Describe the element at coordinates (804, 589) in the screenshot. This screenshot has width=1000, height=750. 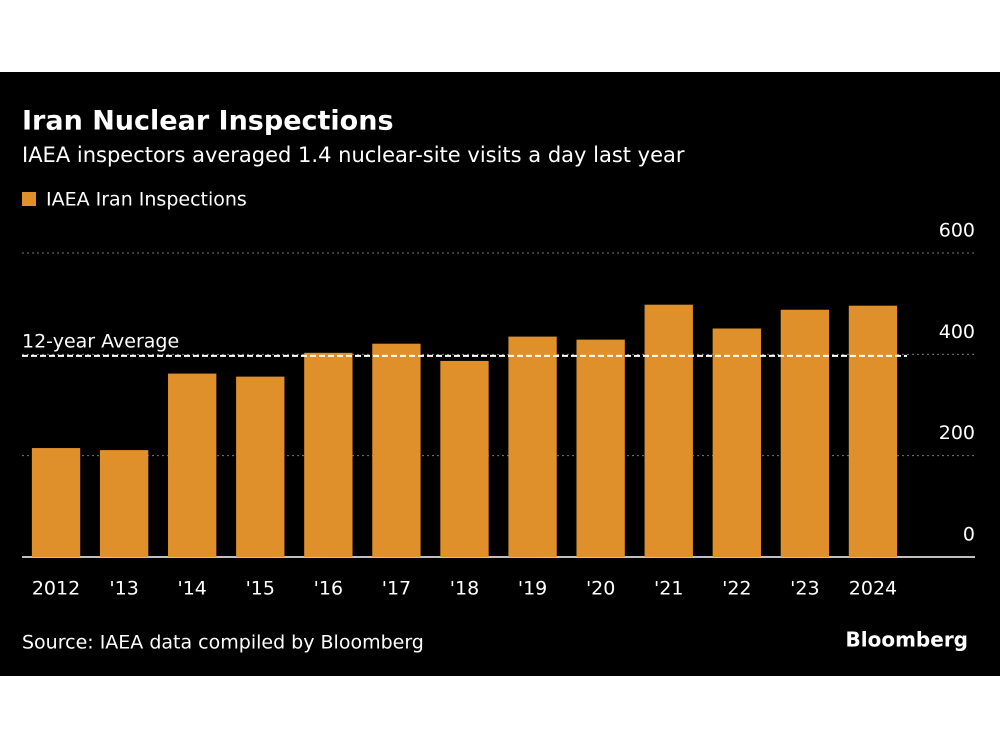
I see `x-tick-label: '23` at that location.